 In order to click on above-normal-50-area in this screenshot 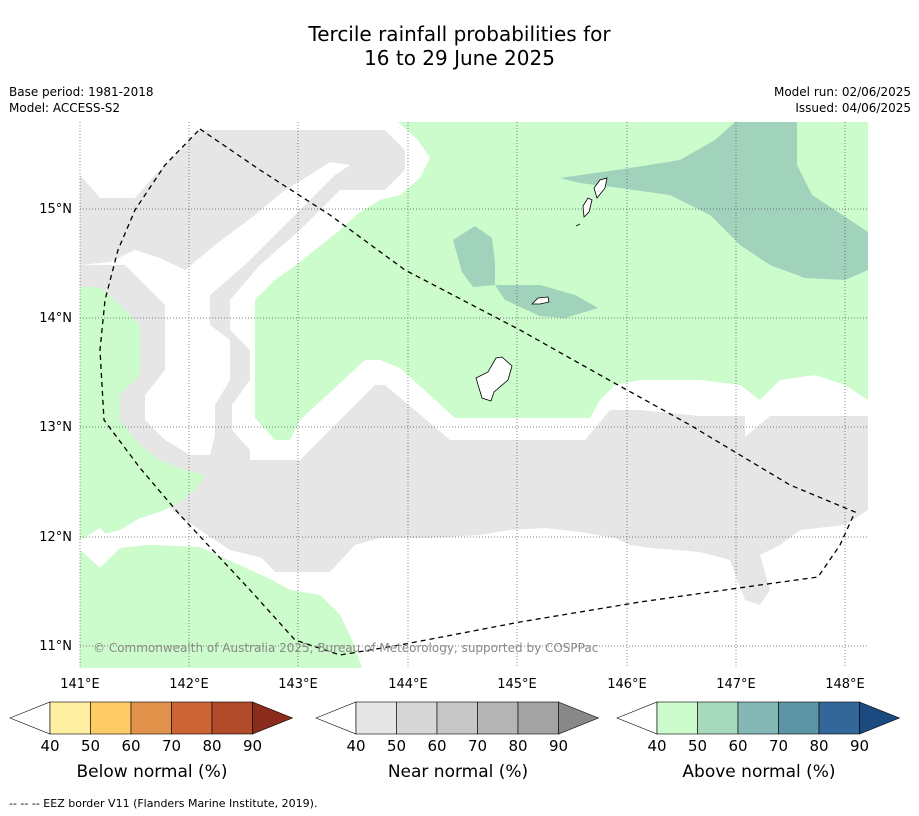, I will do `click(660, 220)`.